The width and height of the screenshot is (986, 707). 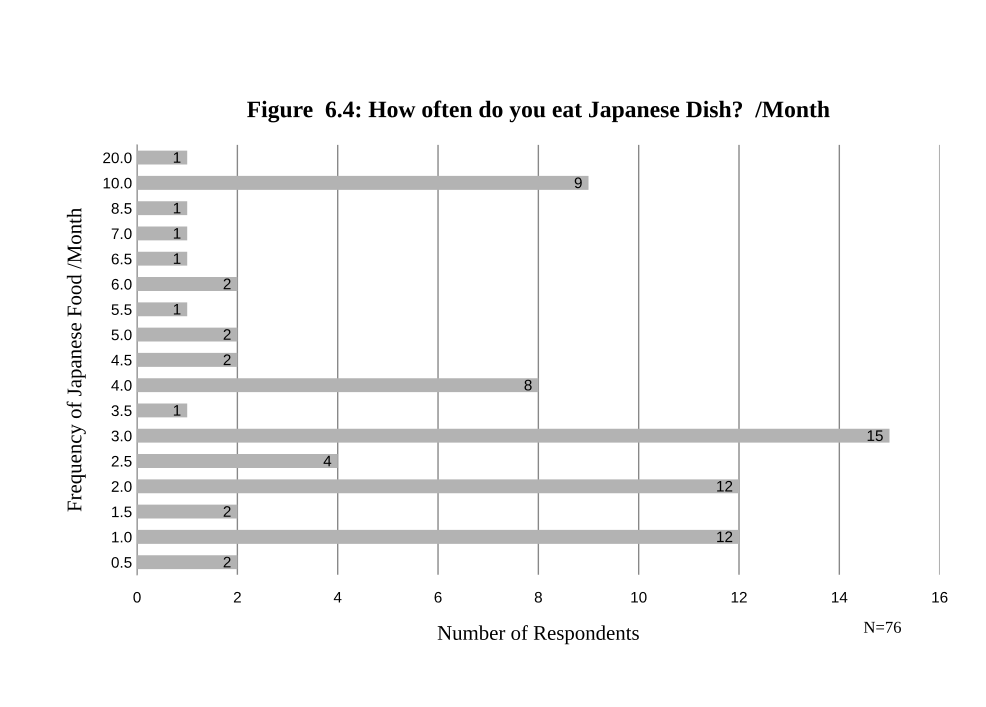 I want to click on y-tick-label: 8.5, so click(x=122, y=208).